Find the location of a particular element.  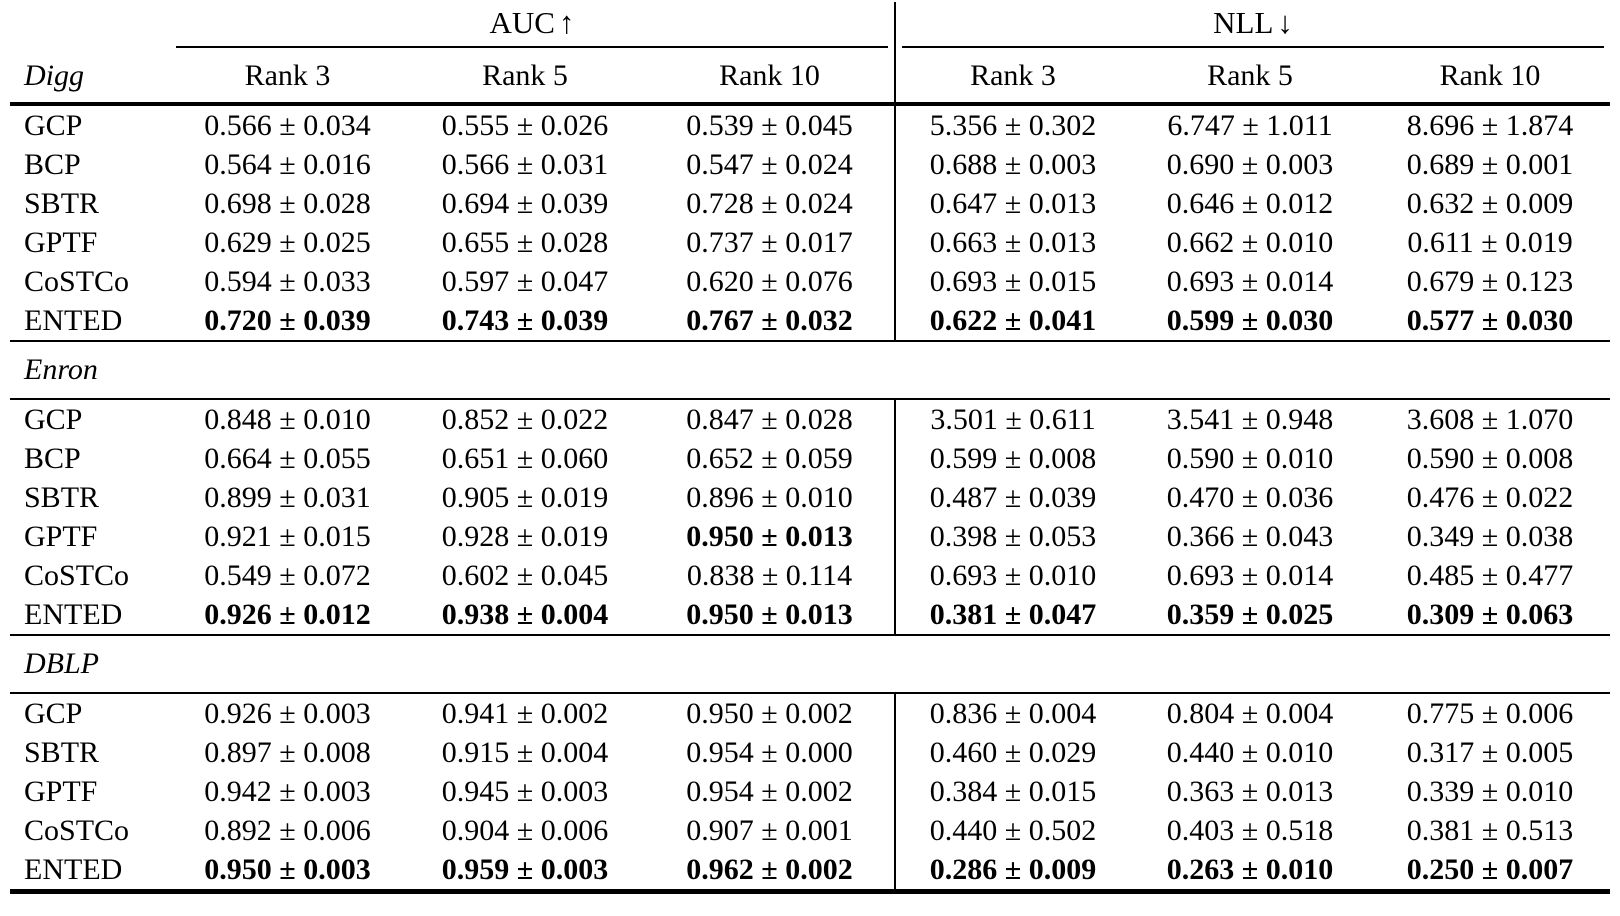

value-cell: 0.647 ± 0.013 is located at coordinates (1013, 203).